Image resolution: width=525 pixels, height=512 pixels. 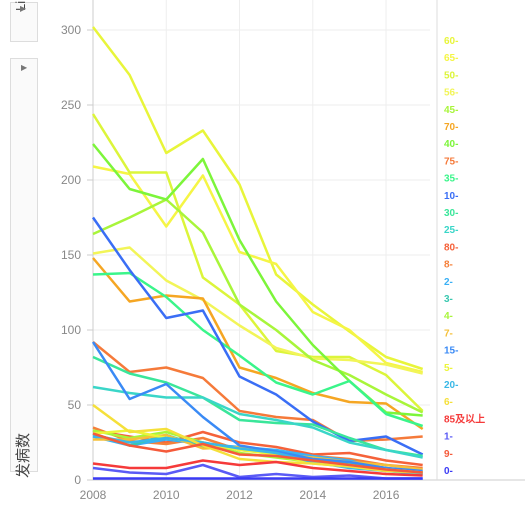 I want to click on legend-item: 6-, so click(x=448, y=402).